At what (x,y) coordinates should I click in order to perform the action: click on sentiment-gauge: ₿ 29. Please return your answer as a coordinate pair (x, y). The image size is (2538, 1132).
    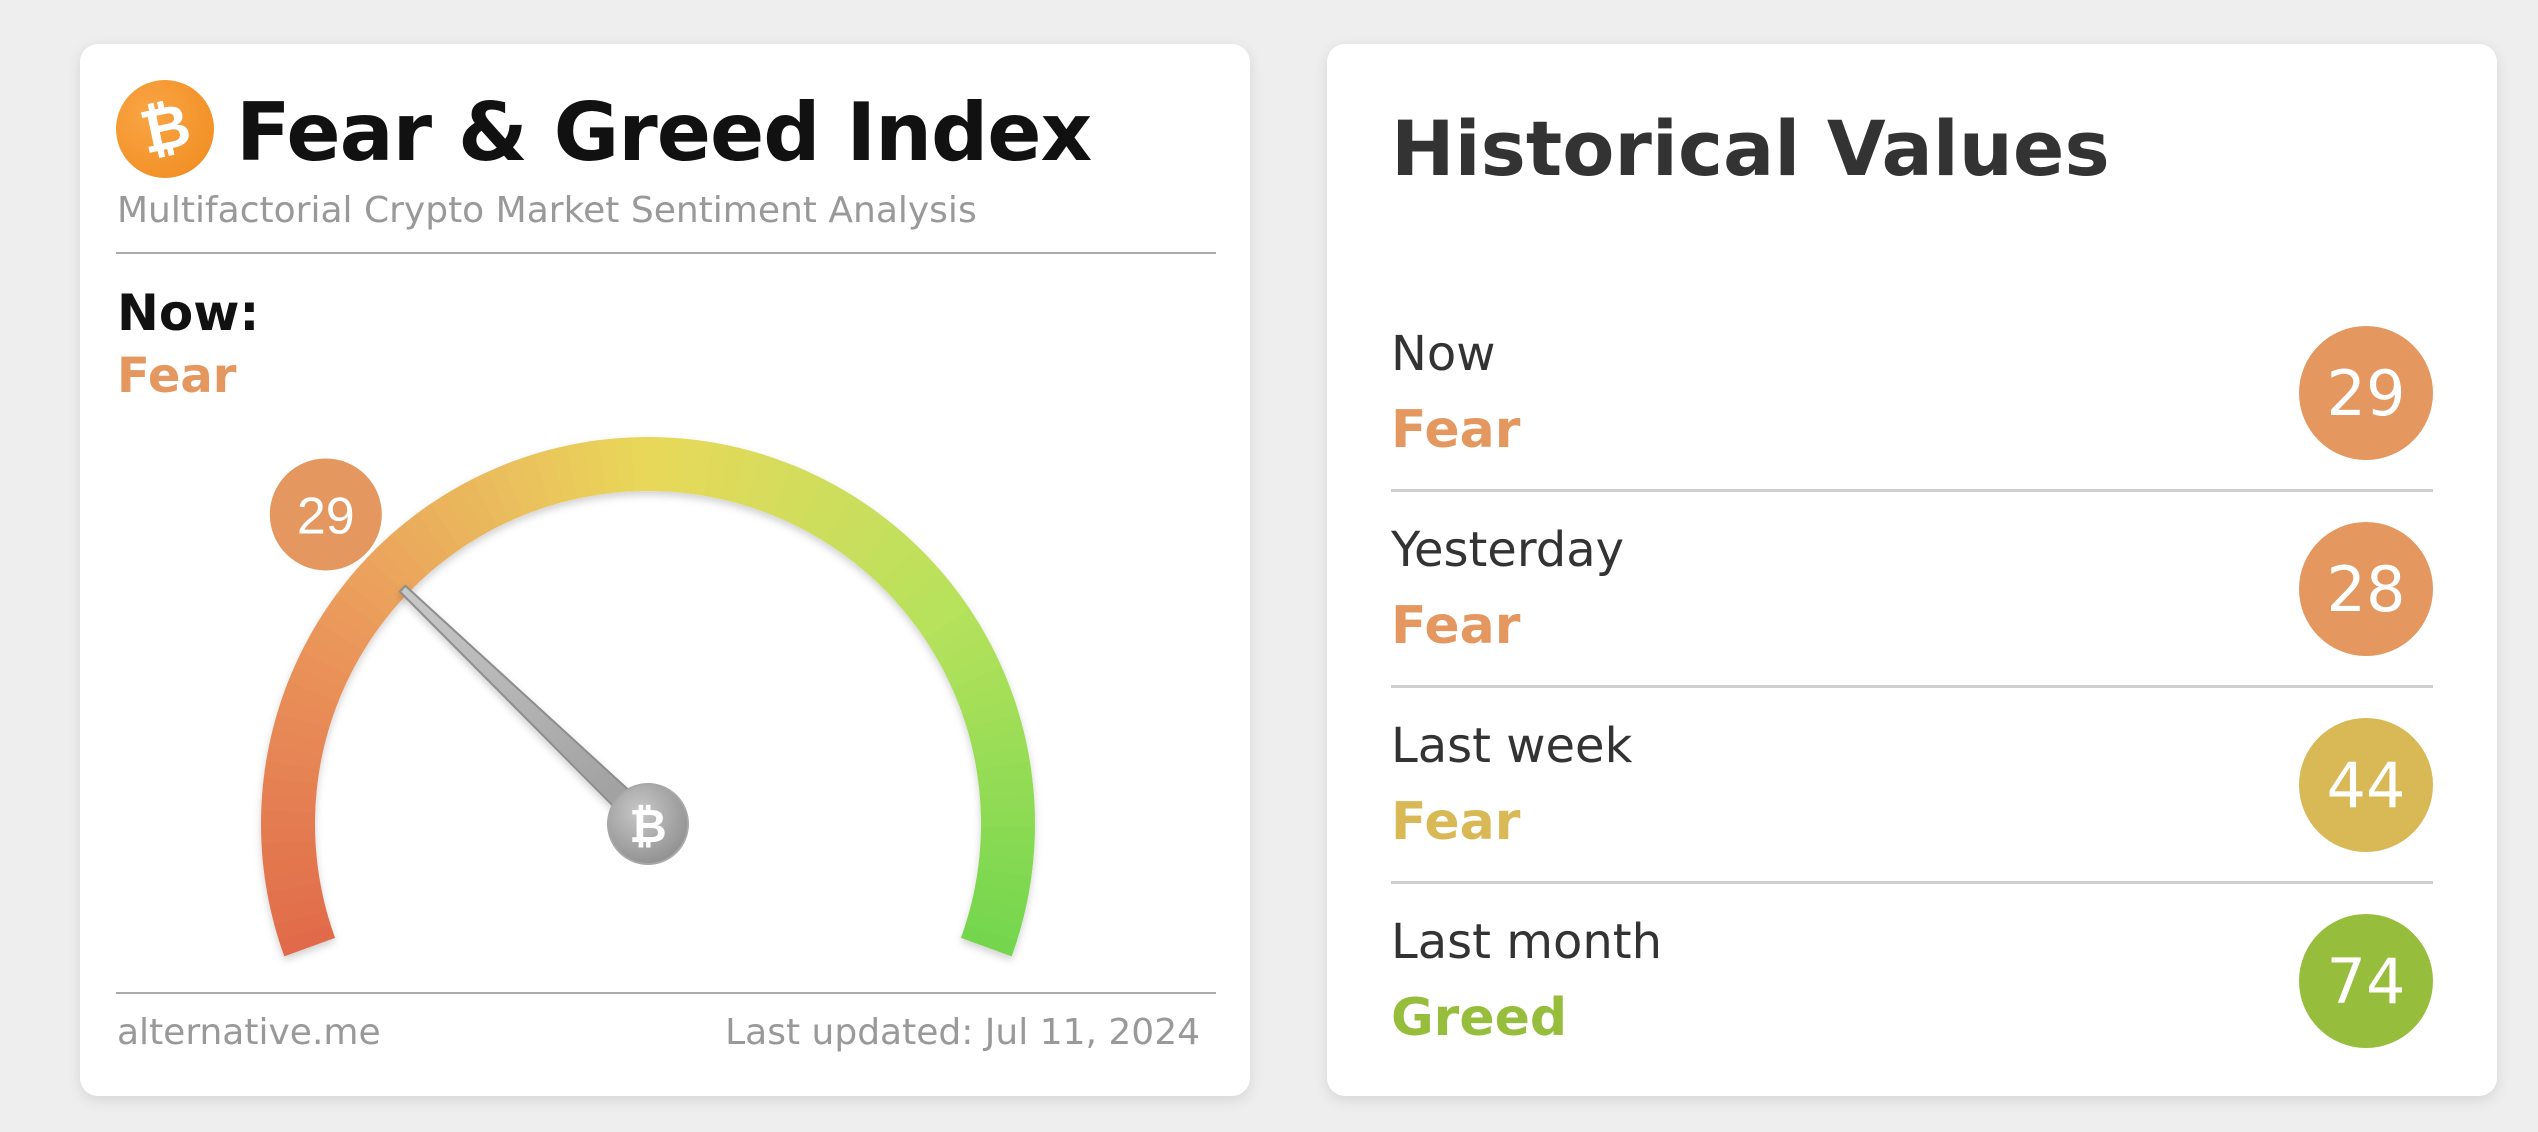
    Looking at the image, I should click on (648, 697).